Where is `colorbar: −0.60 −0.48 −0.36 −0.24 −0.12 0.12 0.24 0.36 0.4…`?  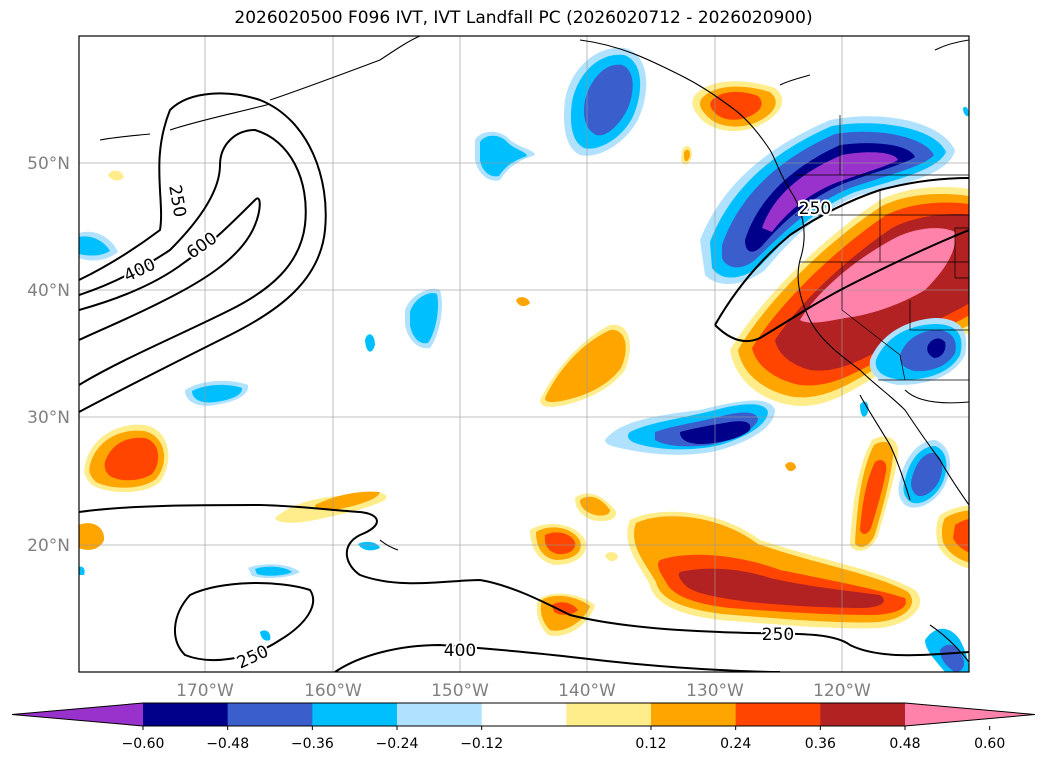
colorbar: −0.60 −0.48 −0.36 −0.24 −0.12 0.12 0.24 0.36 0.4… is located at coordinates (523, 727).